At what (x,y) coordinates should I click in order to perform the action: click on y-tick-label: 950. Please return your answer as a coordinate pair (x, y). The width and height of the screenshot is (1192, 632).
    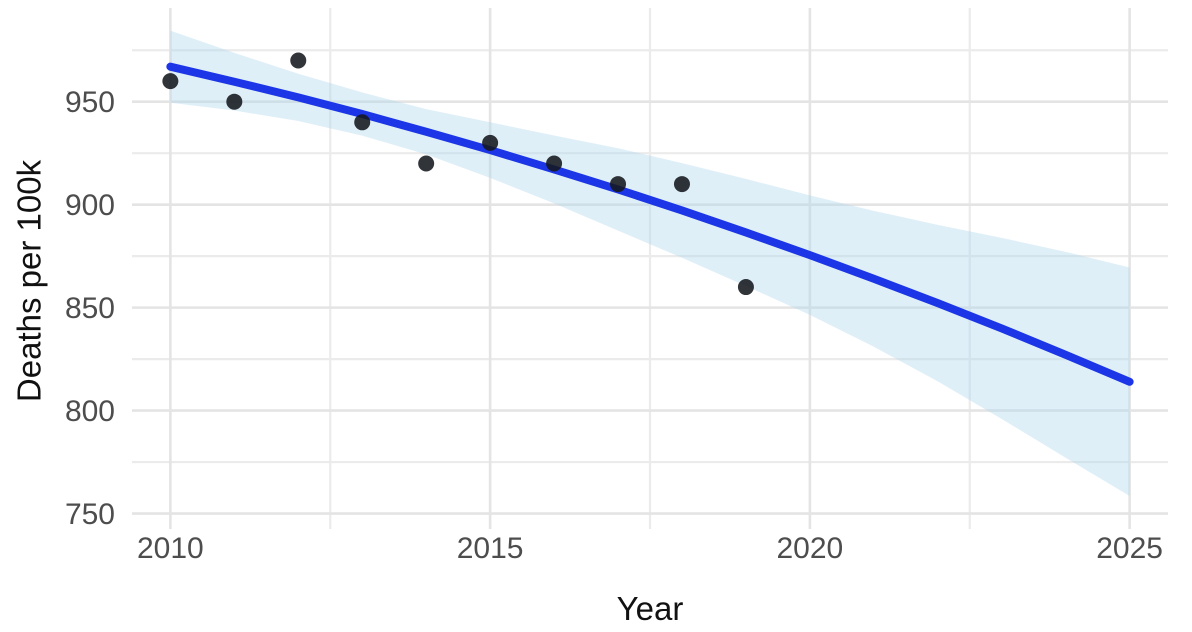
    Looking at the image, I should click on (90, 102).